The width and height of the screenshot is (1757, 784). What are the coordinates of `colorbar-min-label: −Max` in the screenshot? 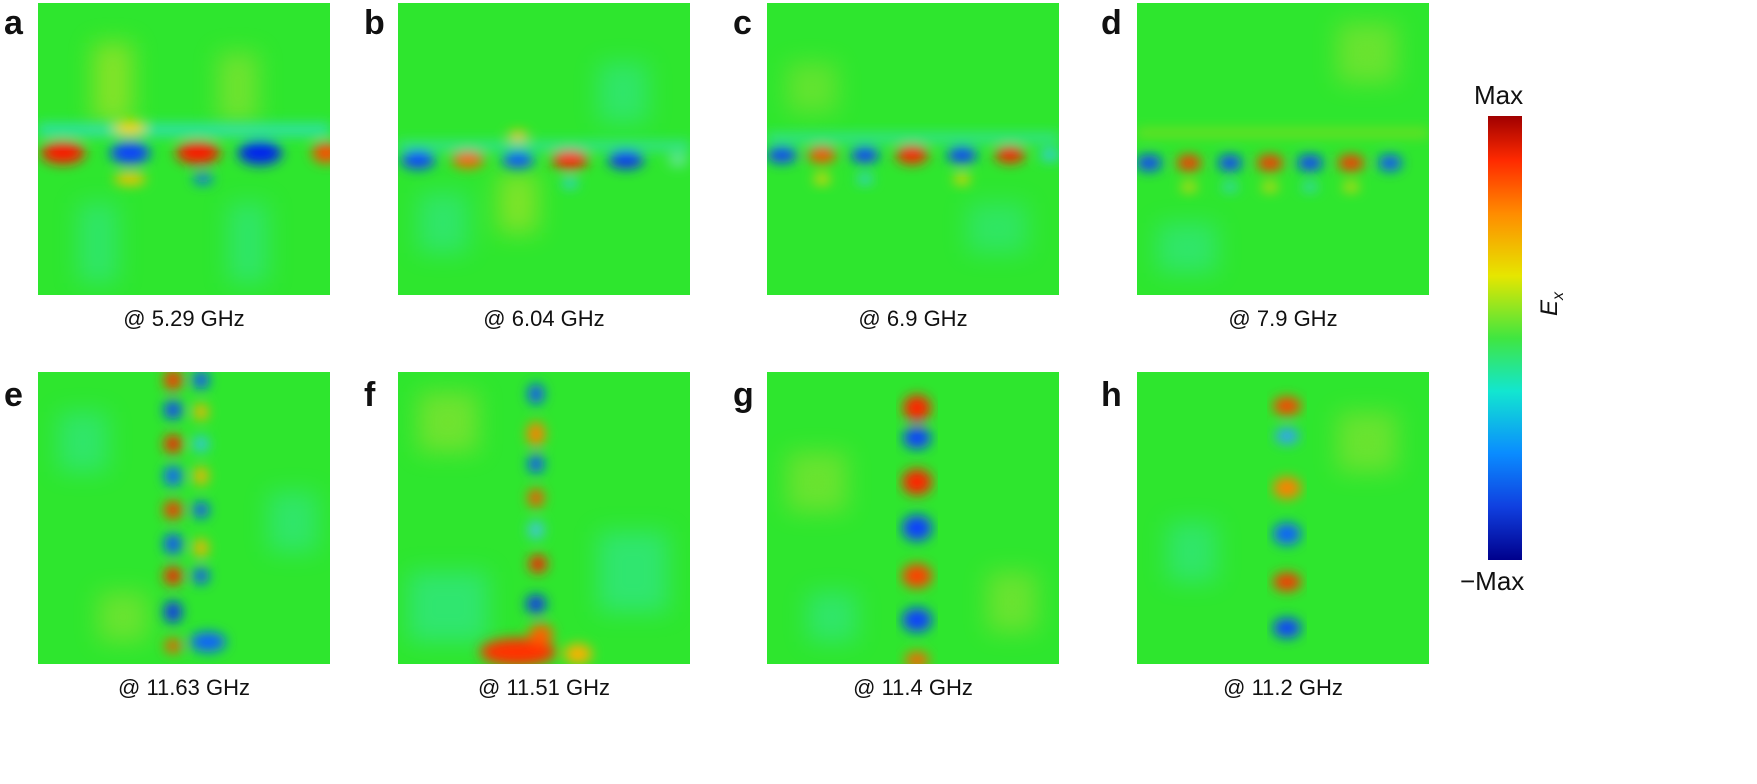 It's located at (1492, 581).